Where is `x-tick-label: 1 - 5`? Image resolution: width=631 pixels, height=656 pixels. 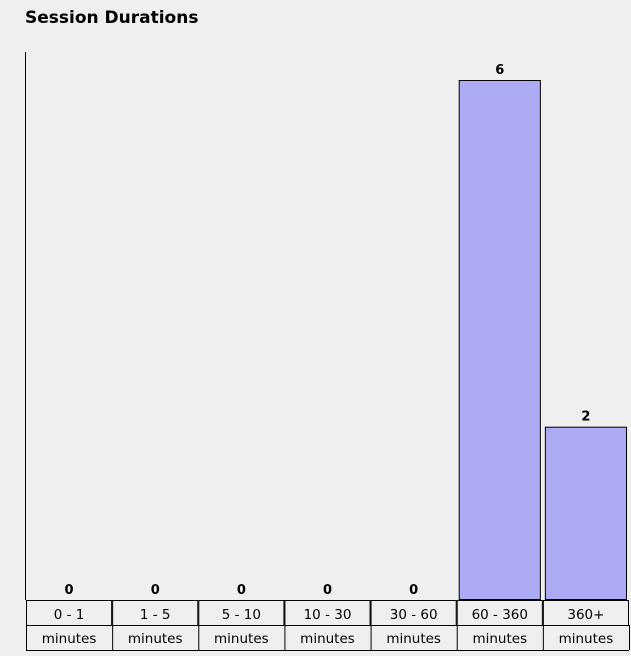 x-tick-label: 1 - 5 is located at coordinates (155, 615).